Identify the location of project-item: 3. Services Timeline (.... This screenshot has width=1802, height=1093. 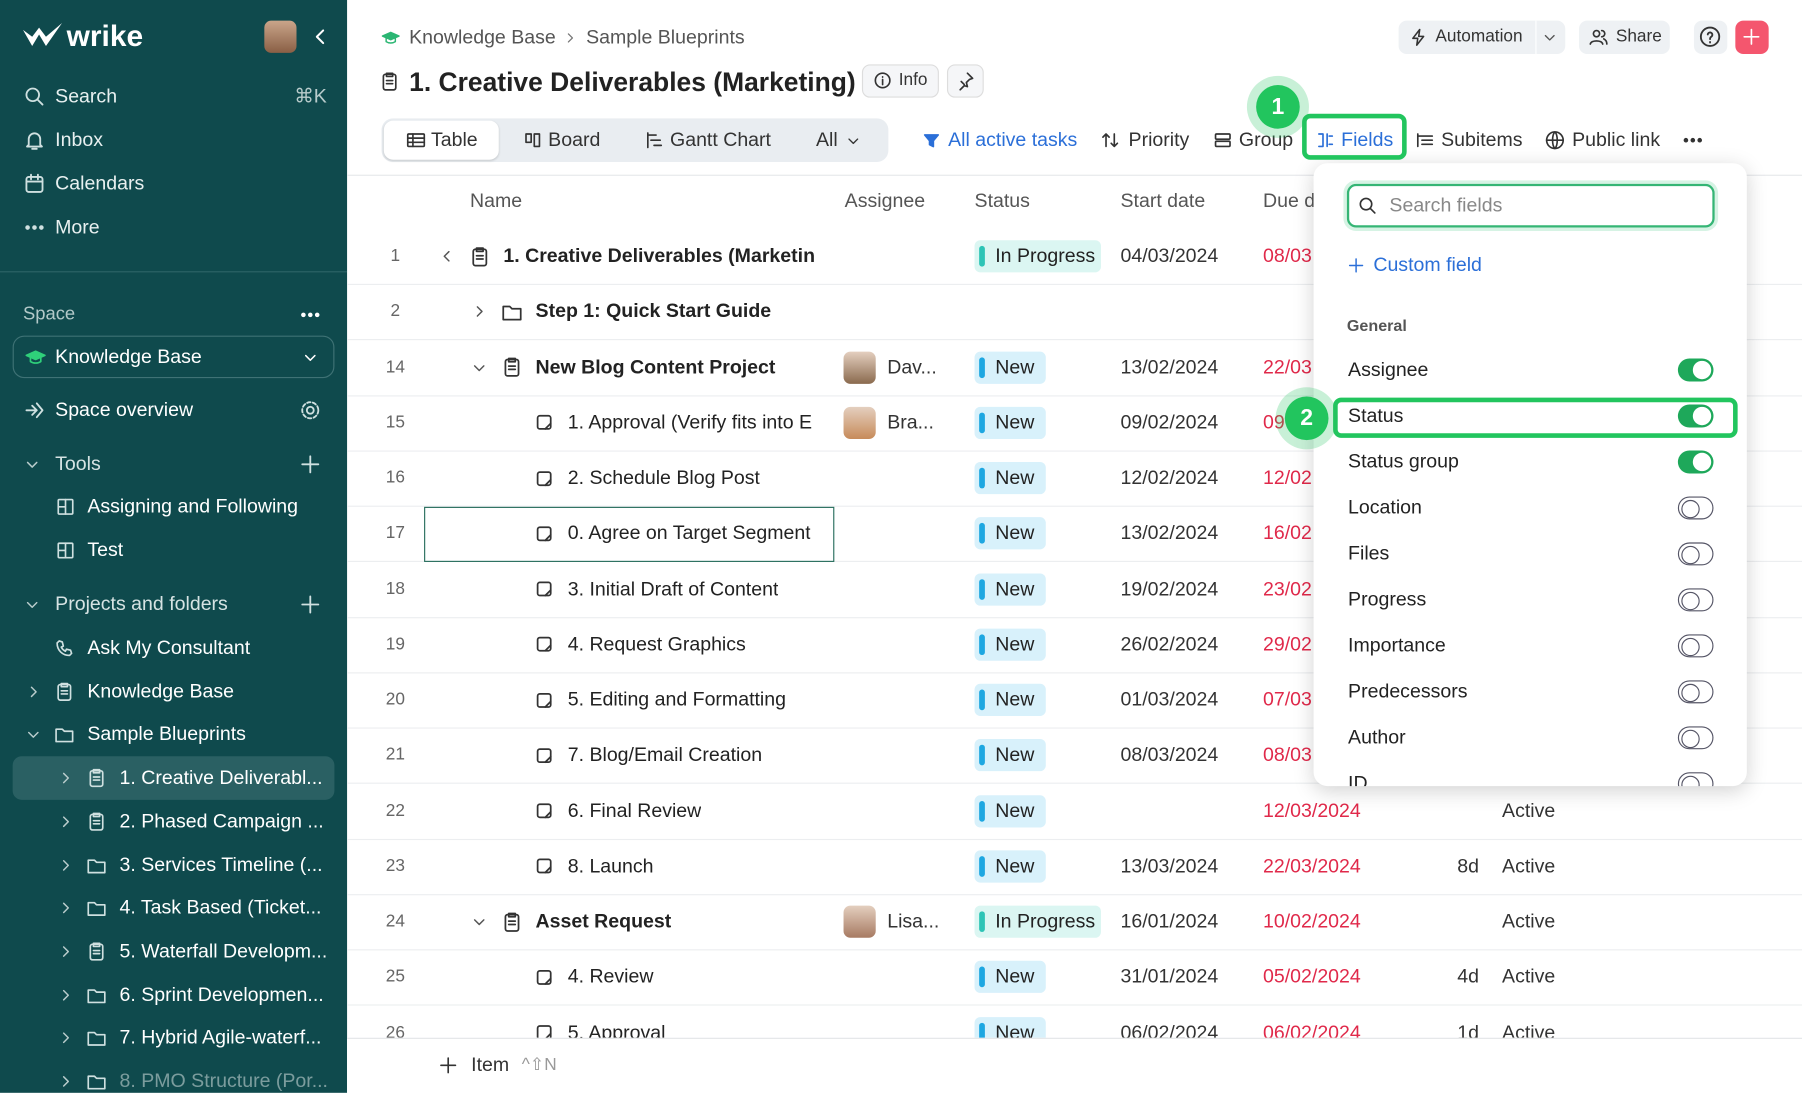
(221, 864).